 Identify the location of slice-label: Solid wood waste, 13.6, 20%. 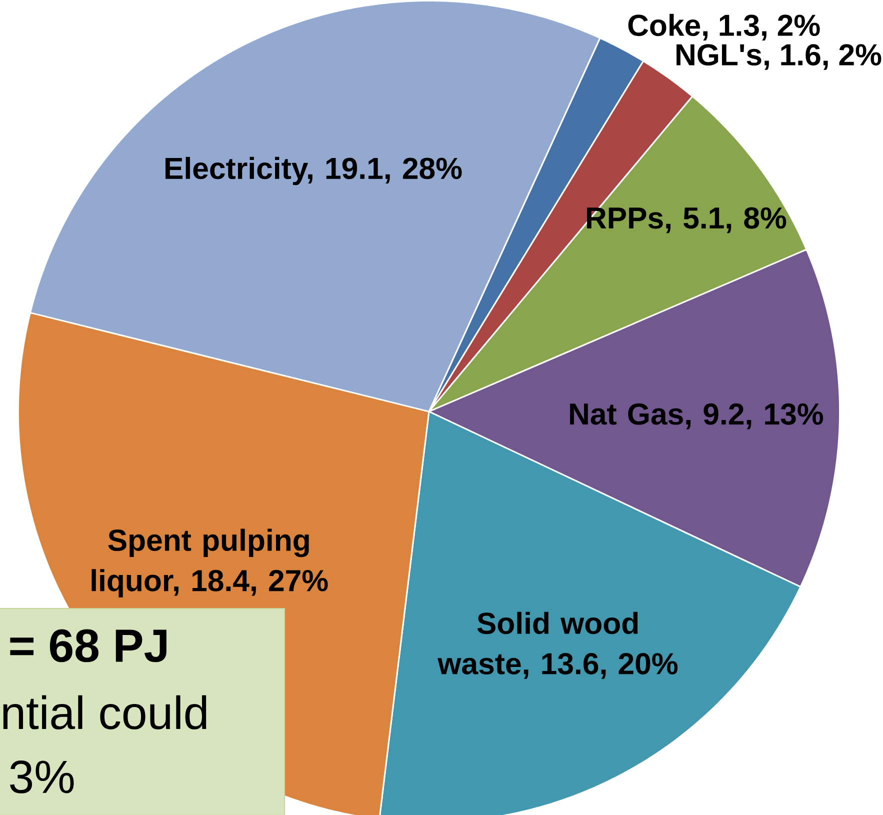
(558, 645).